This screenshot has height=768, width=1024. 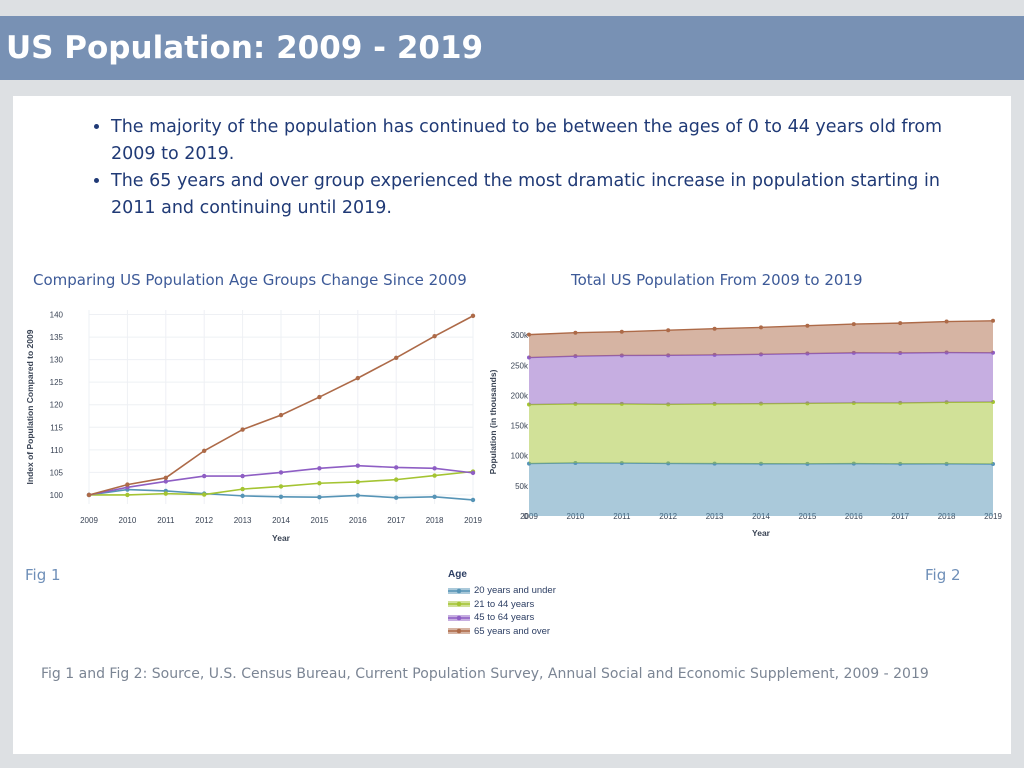 What do you see at coordinates (512, 48) in the screenshot?
I see `header-bar: US Population: 2009 - 2019` at bounding box center [512, 48].